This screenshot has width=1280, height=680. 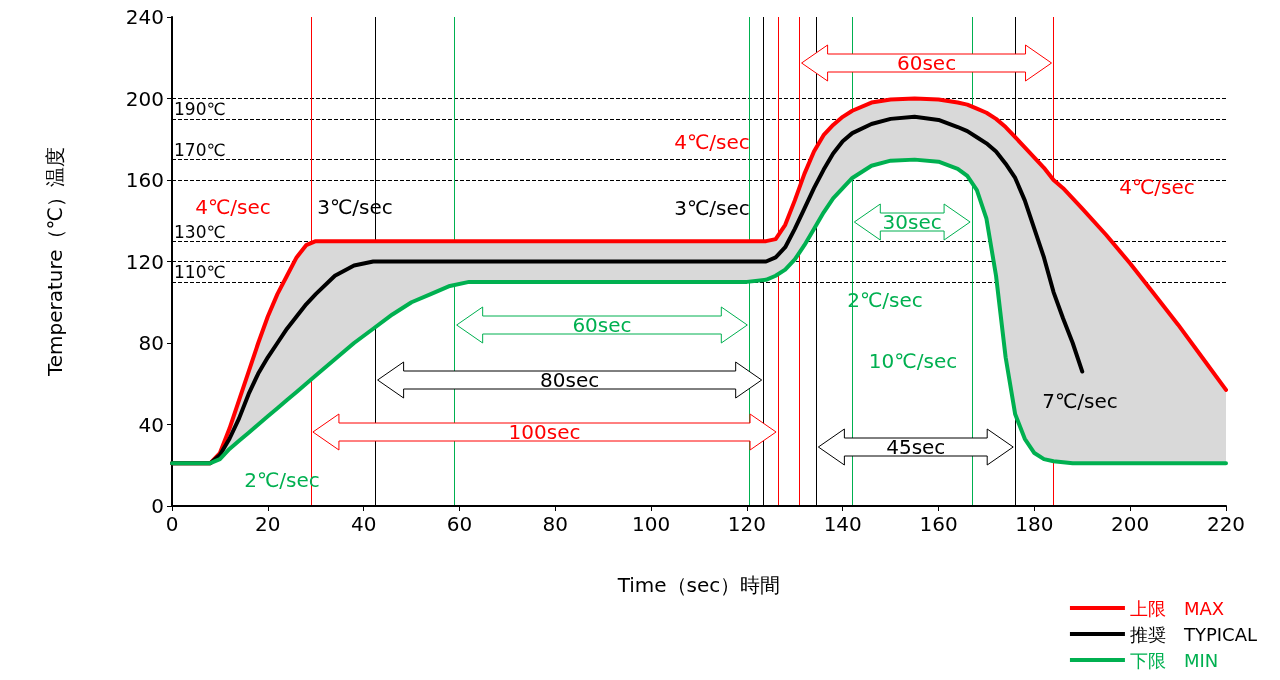 I want to click on legend-label: 推奨 TYPICAL, so click(x=1193, y=634).